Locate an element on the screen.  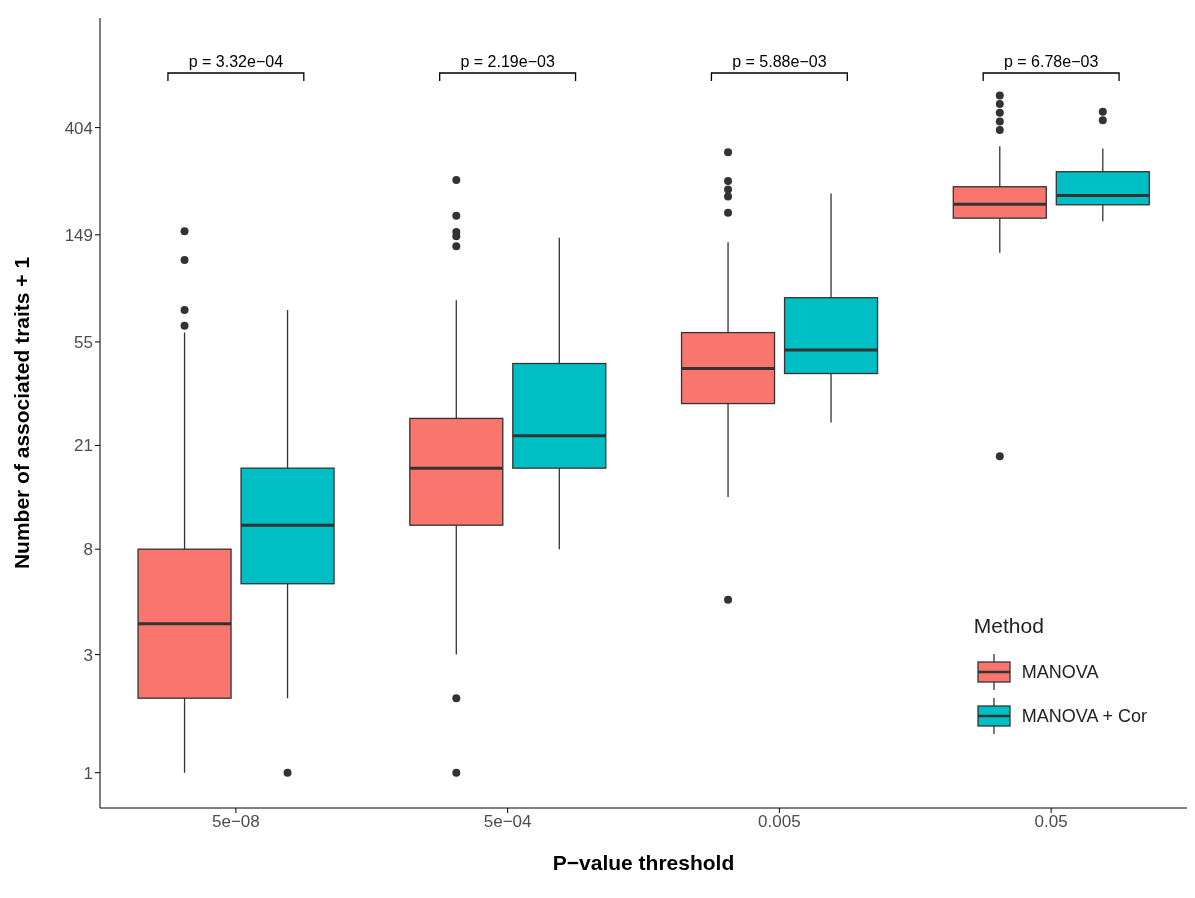
annotation: p = 3.32e−04 is located at coordinates (236, 61).